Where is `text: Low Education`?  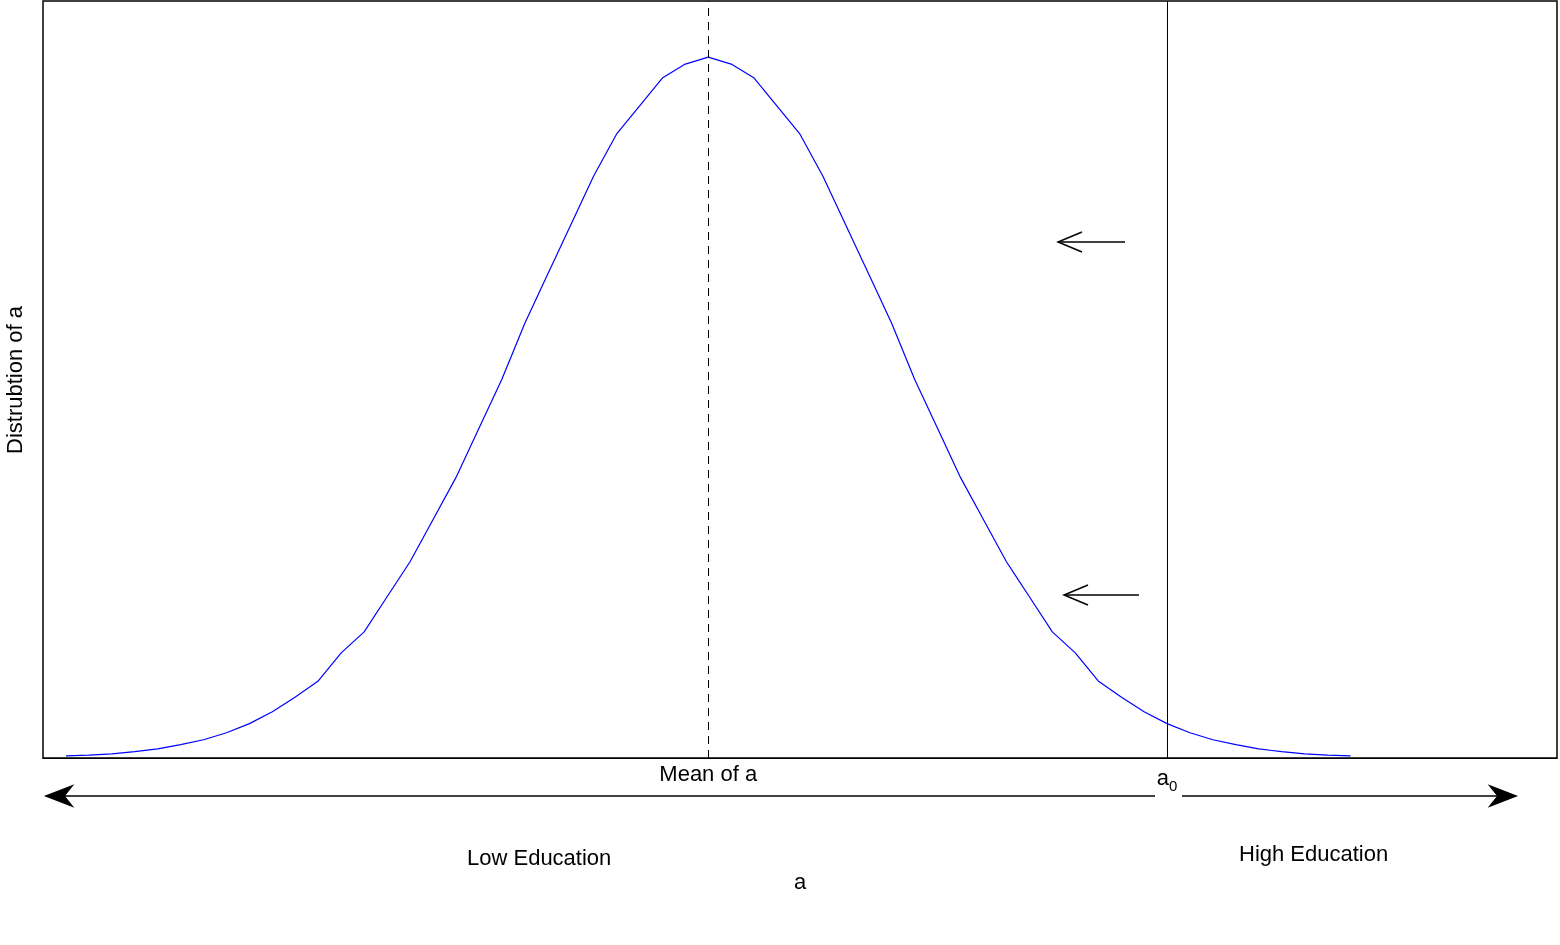 text: Low Education is located at coordinates (539, 858).